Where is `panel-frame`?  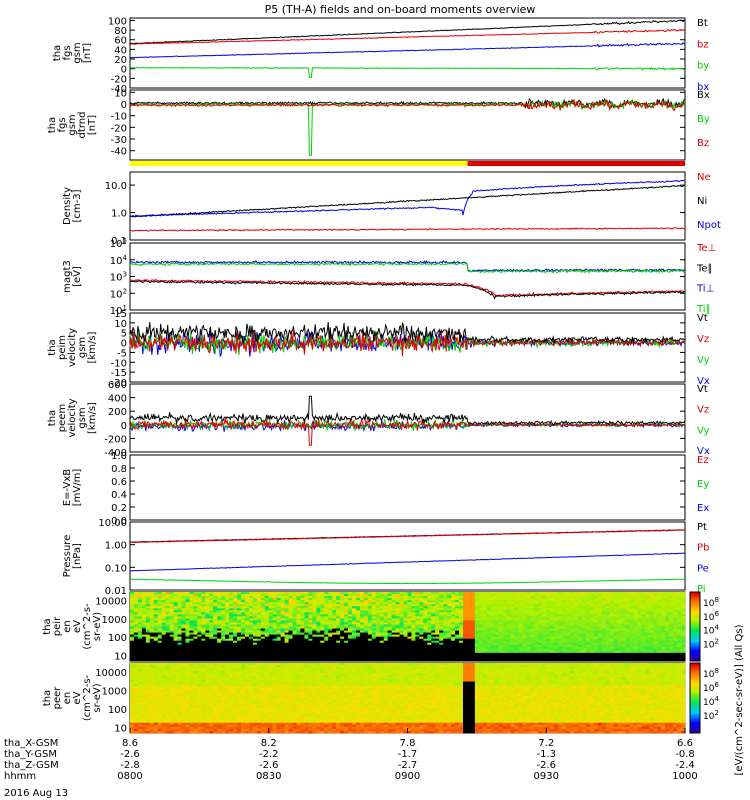
panel-frame is located at coordinates (407, 487).